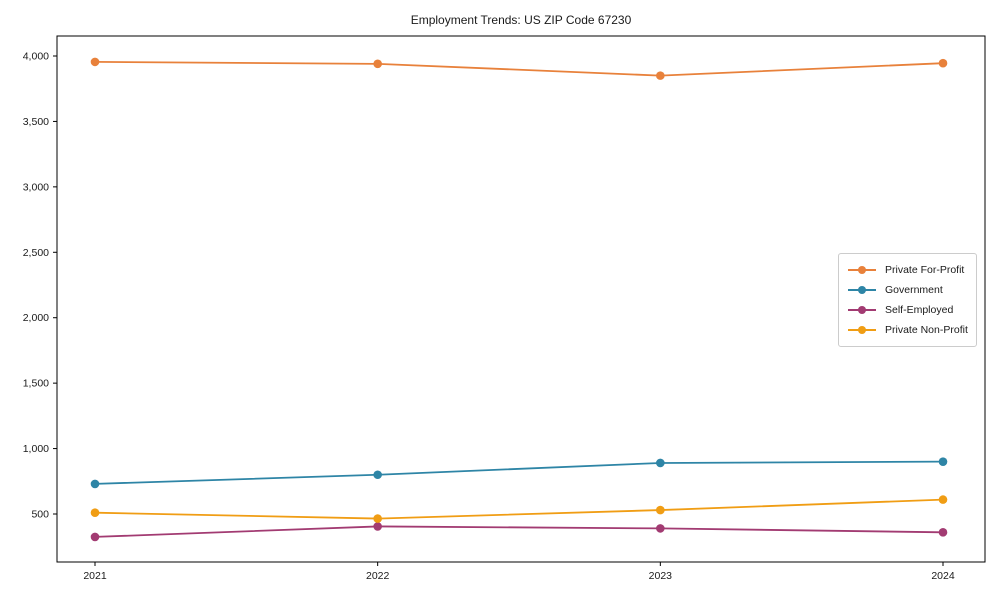 The image size is (1000, 600). What do you see at coordinates (925, 270) in the screenshot?
I see `legend-label: Private For-Profit` at bounding box center [925, 270].